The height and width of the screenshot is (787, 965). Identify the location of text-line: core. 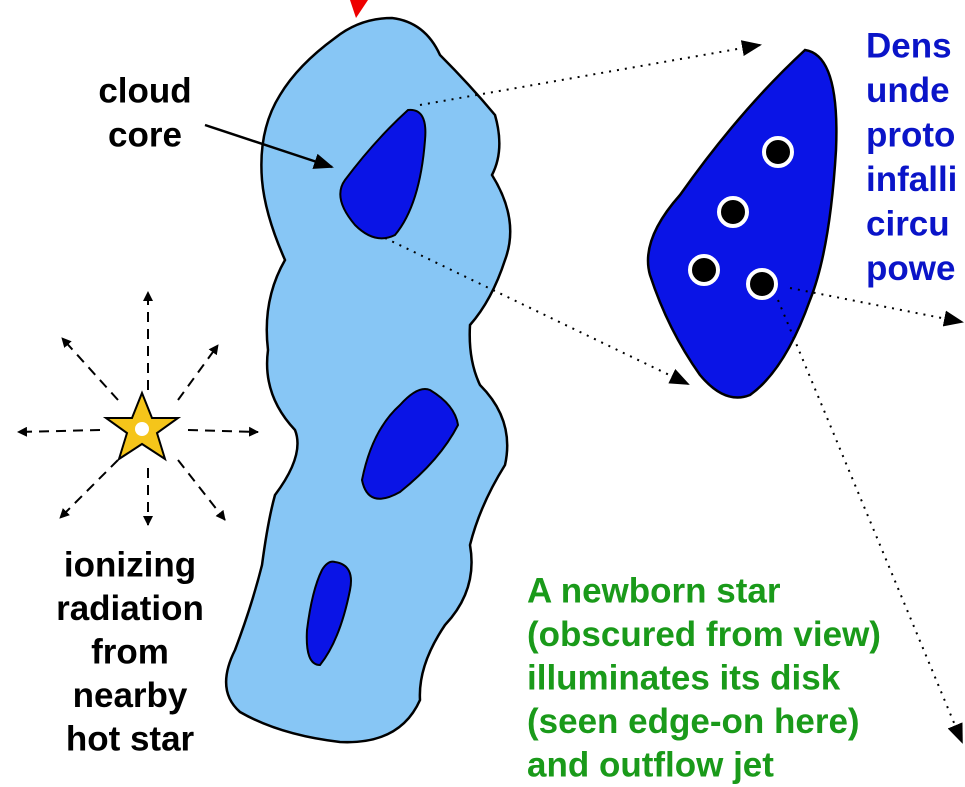
(145, 134).